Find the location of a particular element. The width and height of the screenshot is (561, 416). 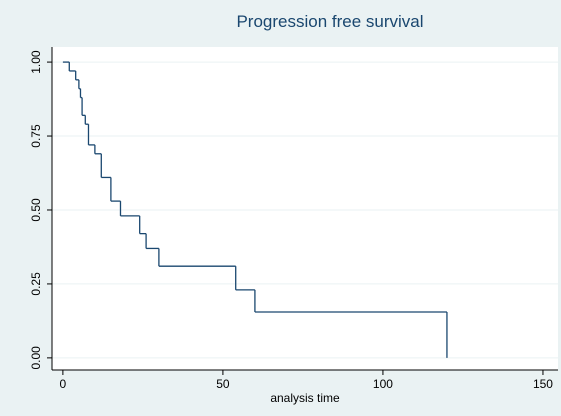

x-axis-title: analysis time is located at coordinates (305, 398).